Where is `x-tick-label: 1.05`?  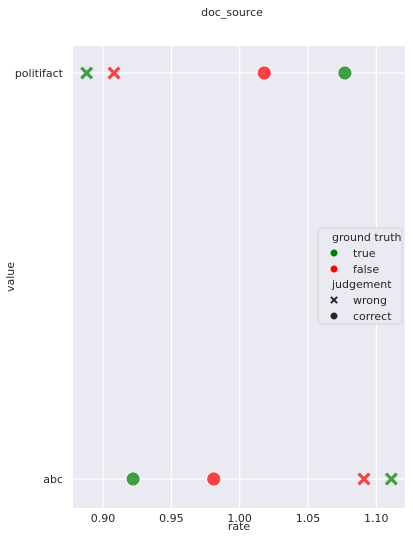 x-tick-label: 1.05 is located at coordinates (308, 518).